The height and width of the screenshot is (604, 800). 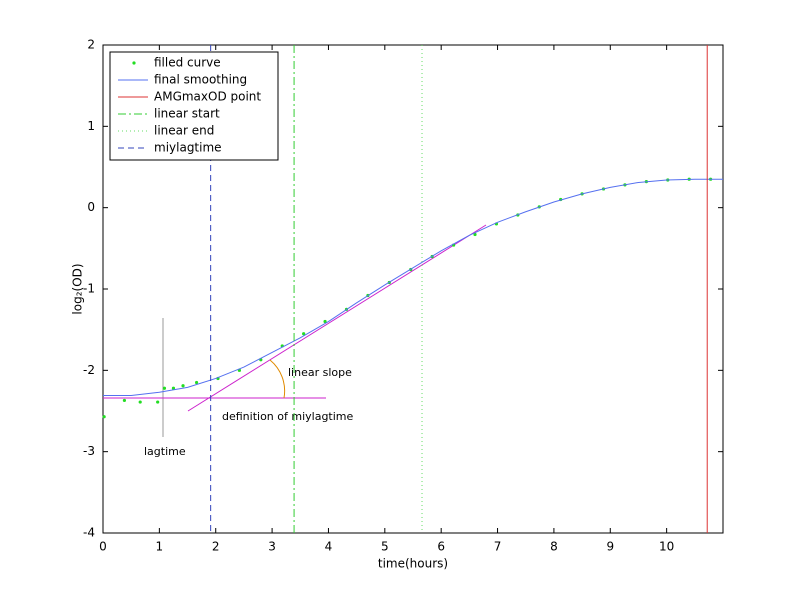 I want to click on legend-box, so click(x=194, y=106).